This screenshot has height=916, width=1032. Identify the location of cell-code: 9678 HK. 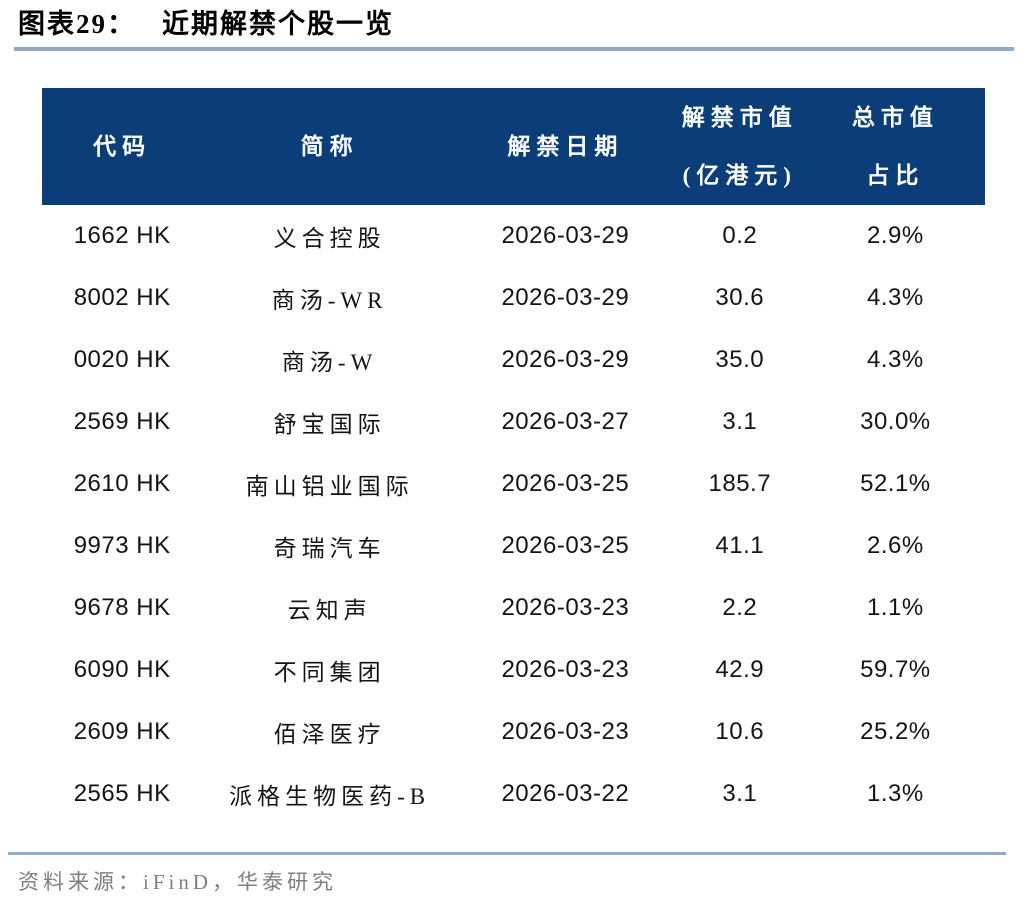
(122, 607).